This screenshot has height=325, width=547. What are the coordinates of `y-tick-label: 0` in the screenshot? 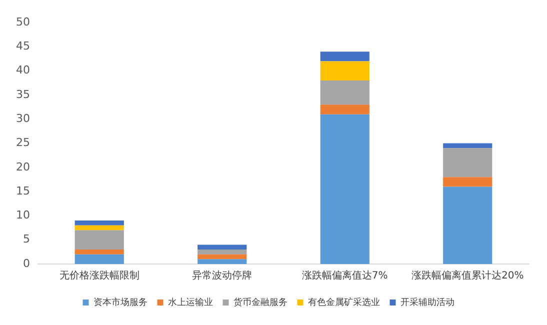 It's located at (26, 263).